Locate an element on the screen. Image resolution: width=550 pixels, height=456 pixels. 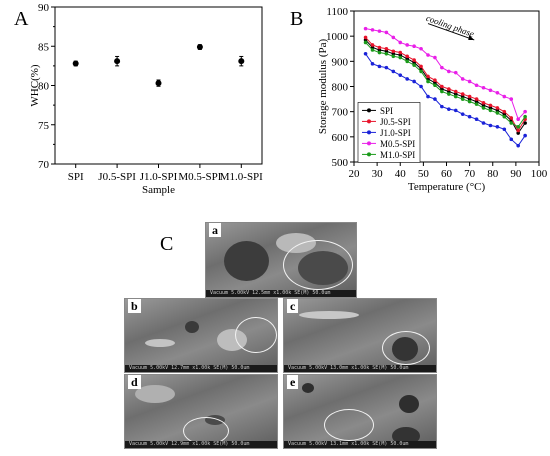
x-tick-label: 80 is located at coordinates (493, 174).